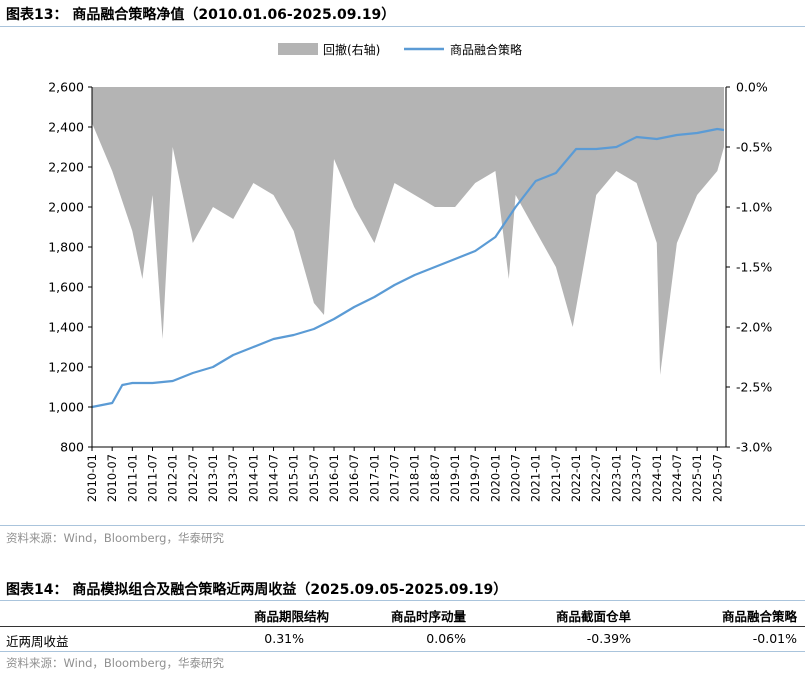  What do you see at coordinates (637, 478) in the screenshot?
I see `x-tick-label: 2023-07` at bounding box center [637, 478].